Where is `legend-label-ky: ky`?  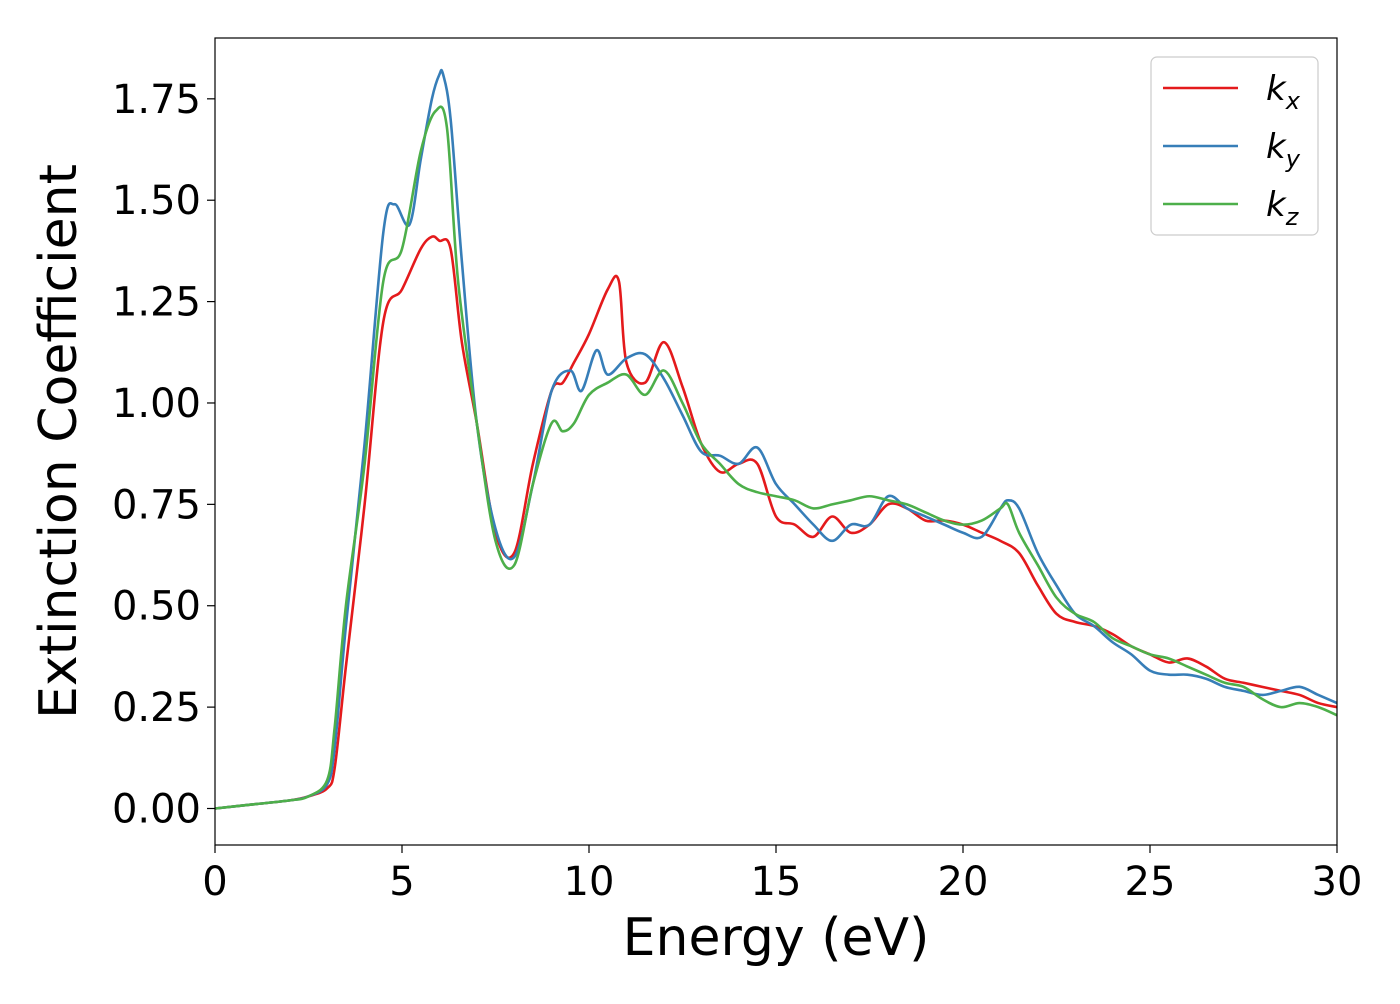
legend-label-ky: ky is located at coordinates (1283, 150).